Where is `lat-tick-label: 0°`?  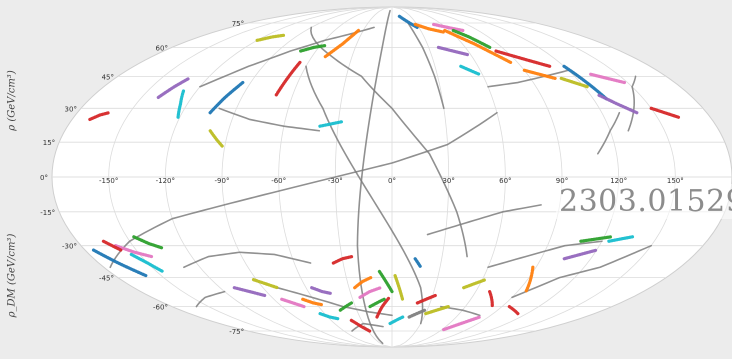
lat-tick-label: 0° is located at coordinates (44, 178).